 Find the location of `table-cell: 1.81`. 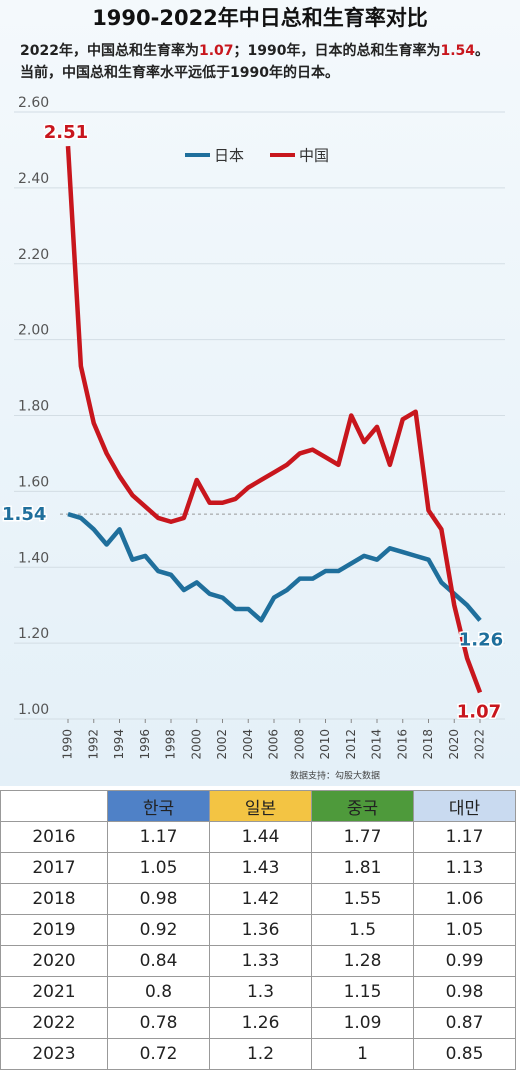

table-cell: 1.81 is located at coordinates (362, 868).